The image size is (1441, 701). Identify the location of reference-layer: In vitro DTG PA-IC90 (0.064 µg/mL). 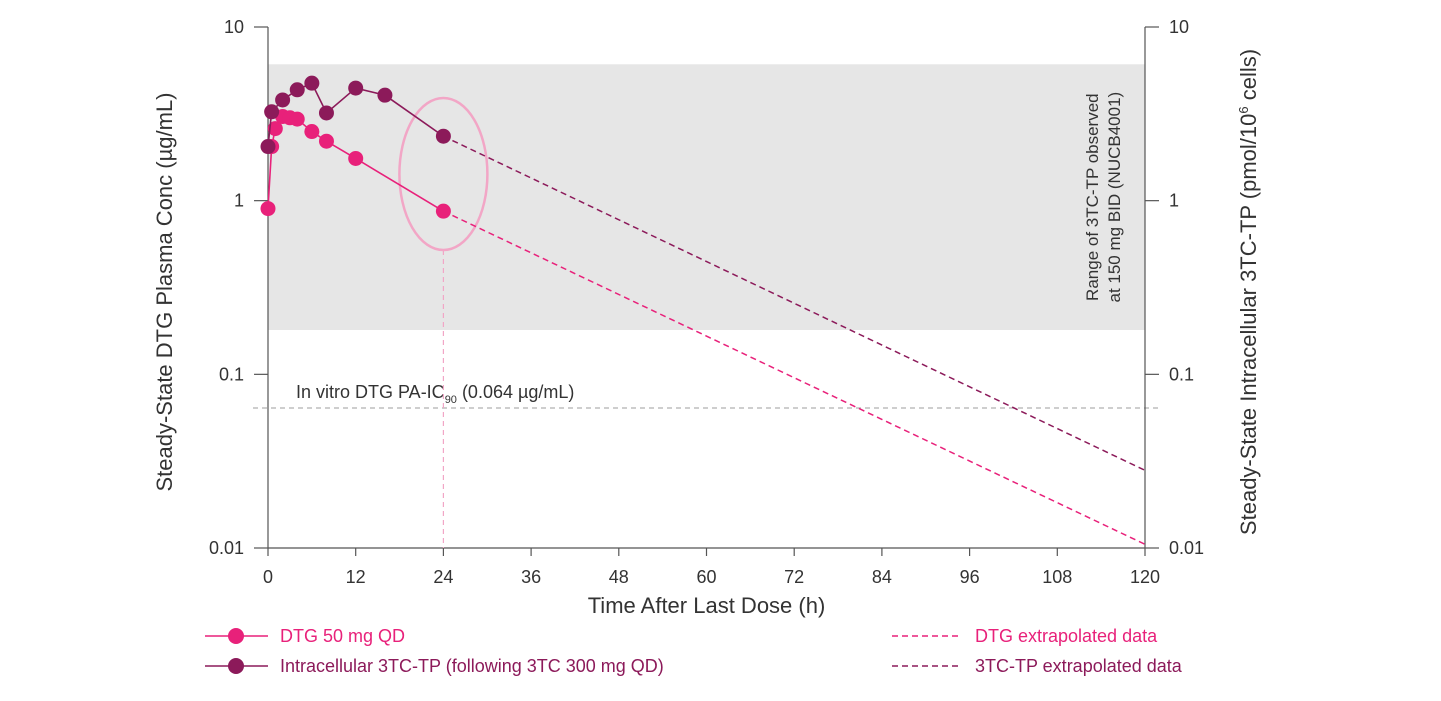
(705, 395).